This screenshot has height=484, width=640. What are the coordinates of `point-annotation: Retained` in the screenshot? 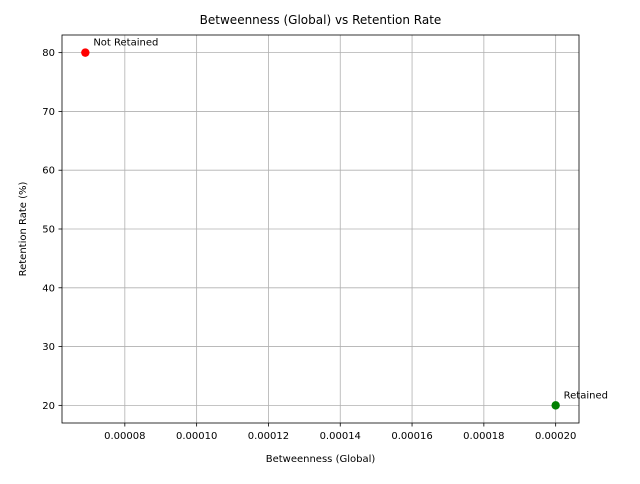 It's located at (586, 395).